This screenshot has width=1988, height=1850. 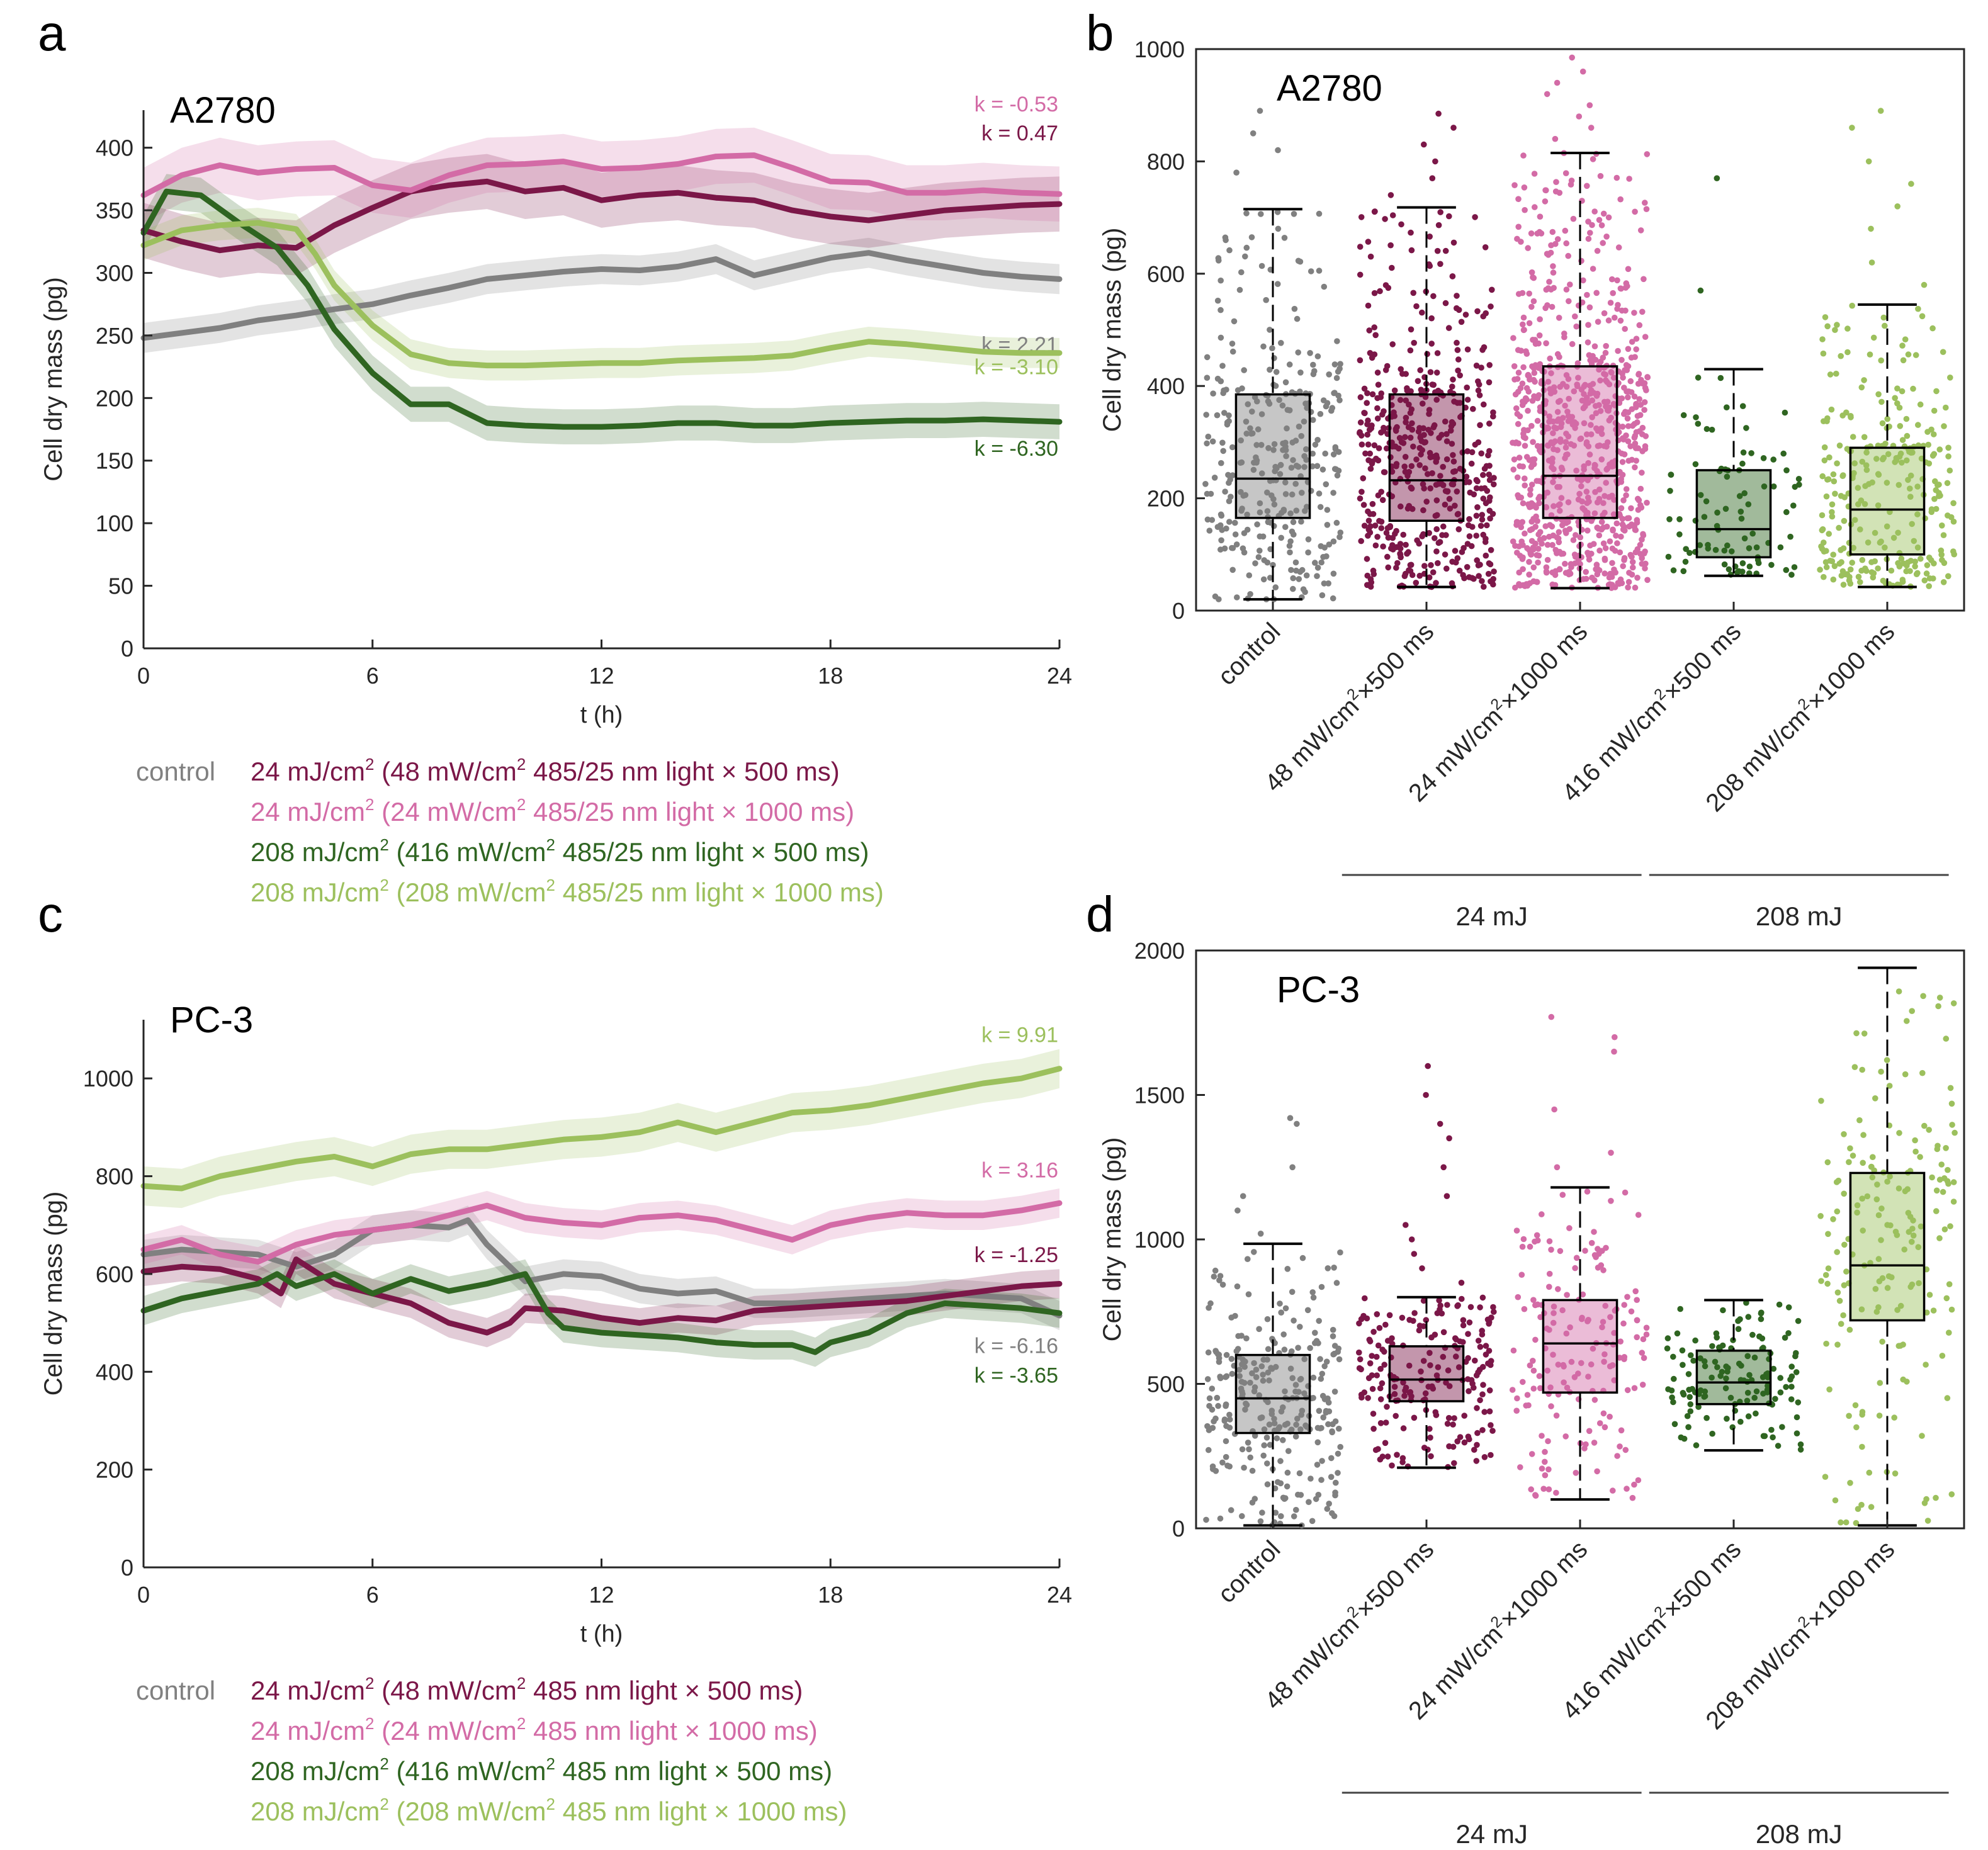 What do you see at coordinates (127, 649) in the screenshot?
I see `y-tick-label: 0` at bounding box center [127, 649].